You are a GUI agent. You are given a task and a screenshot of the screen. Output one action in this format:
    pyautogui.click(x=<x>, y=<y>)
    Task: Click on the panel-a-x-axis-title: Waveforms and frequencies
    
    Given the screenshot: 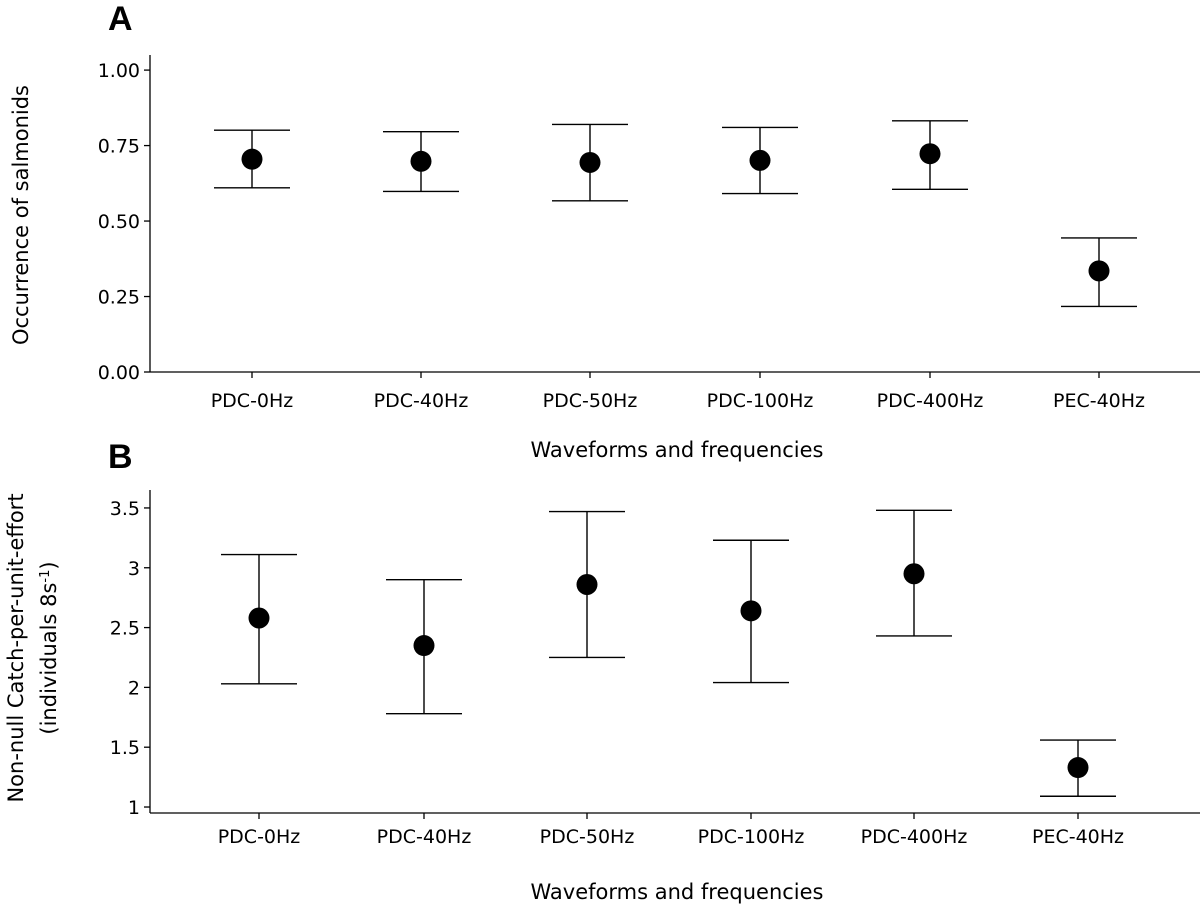 What is the action you would take?
    pyautogui.click(x=677, y=450)
    